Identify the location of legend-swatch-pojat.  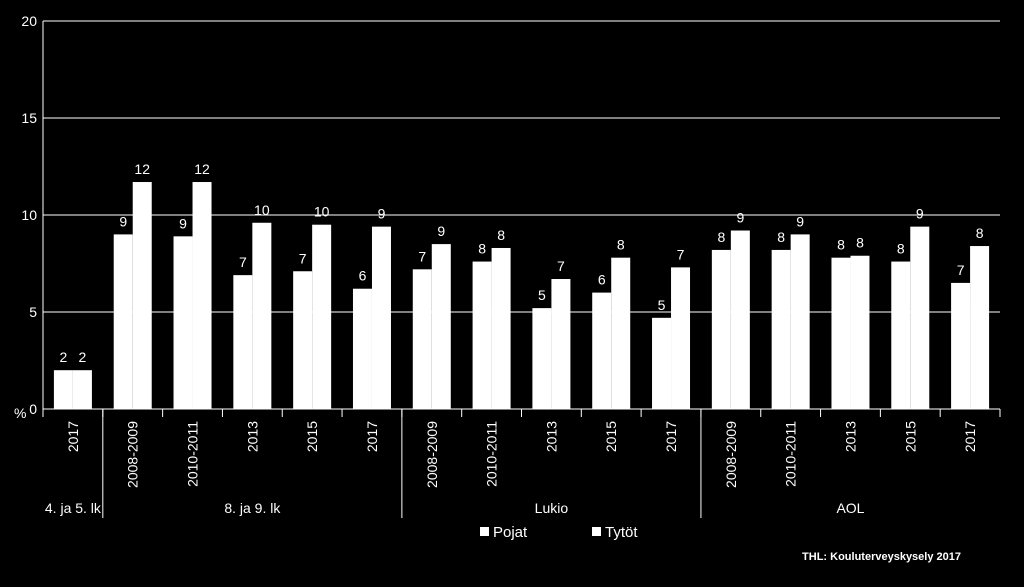
(484, 531).